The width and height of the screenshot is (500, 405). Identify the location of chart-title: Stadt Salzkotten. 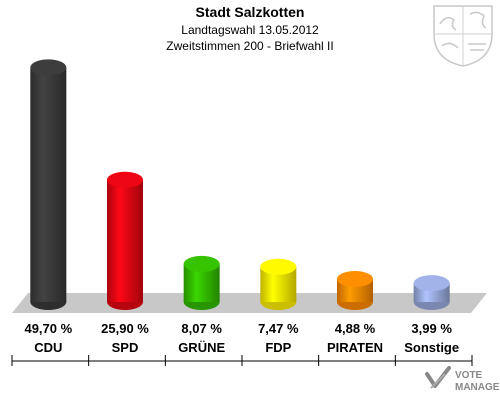
(250, 12).